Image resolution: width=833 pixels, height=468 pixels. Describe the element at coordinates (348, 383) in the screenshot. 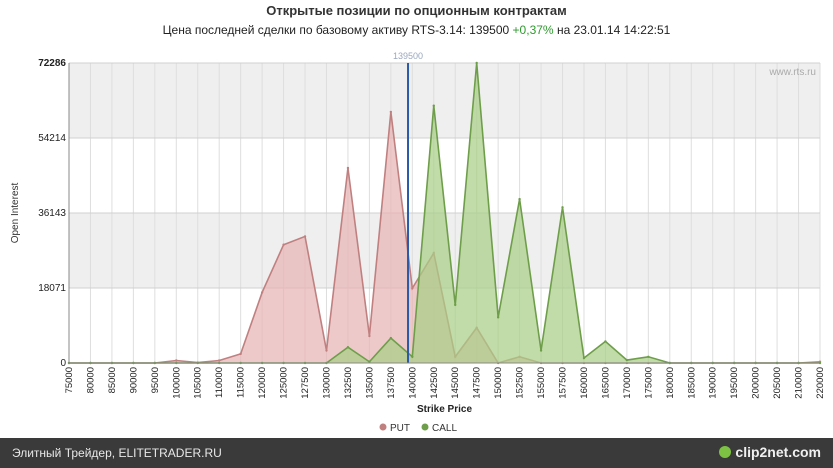

I see `x-tick-label: 132500` at that location.